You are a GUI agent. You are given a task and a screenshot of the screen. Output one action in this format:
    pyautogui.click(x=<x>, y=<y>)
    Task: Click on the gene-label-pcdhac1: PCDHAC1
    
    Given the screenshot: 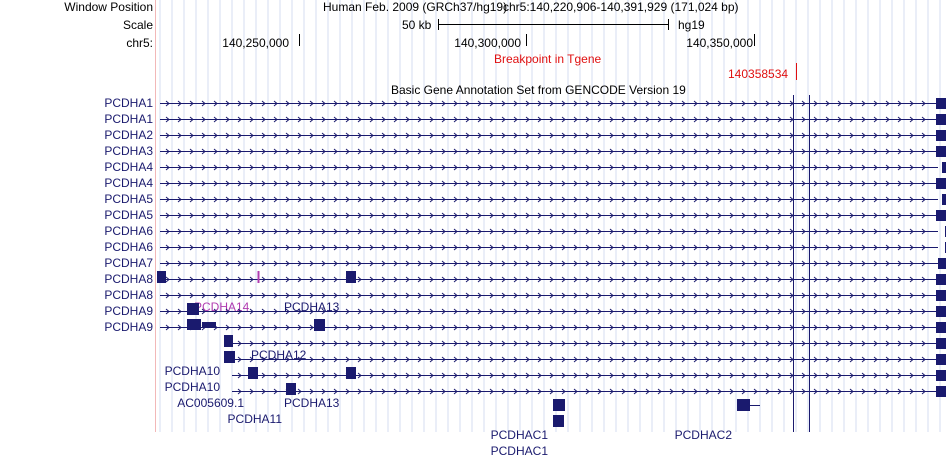 What is the action you would take?
    pyautogui.click(x=519, y=451)
    